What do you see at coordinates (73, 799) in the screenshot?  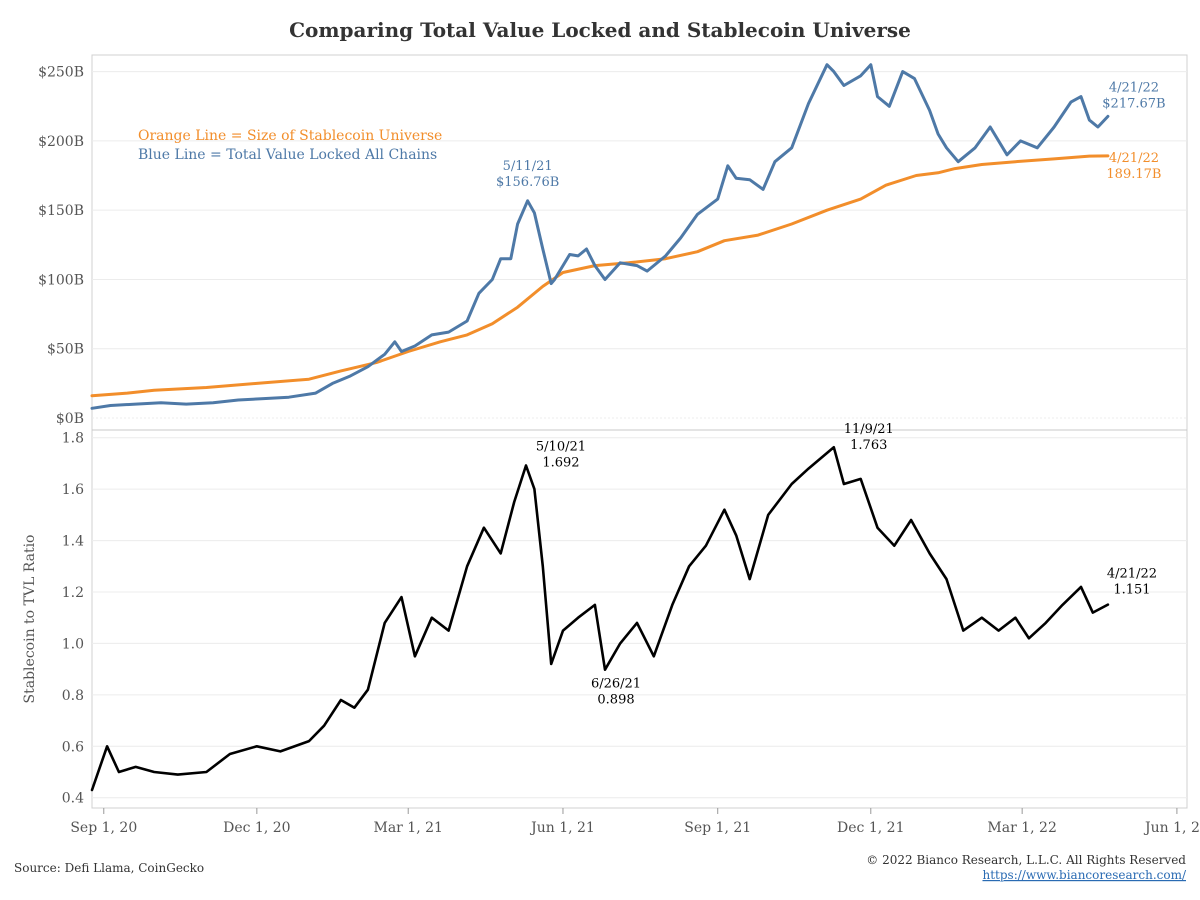 I see `bottom-y-tick-label: 0.4` at bounding box center [73, 799].